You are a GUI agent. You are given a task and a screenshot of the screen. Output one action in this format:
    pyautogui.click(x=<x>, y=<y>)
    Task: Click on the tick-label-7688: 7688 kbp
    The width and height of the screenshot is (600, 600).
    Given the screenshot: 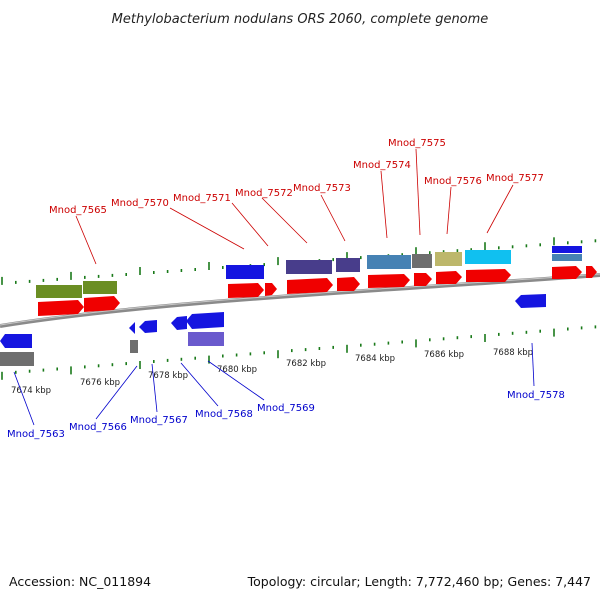 What is the action you would take?
    pyautogui.click(x=513, y=353)
    